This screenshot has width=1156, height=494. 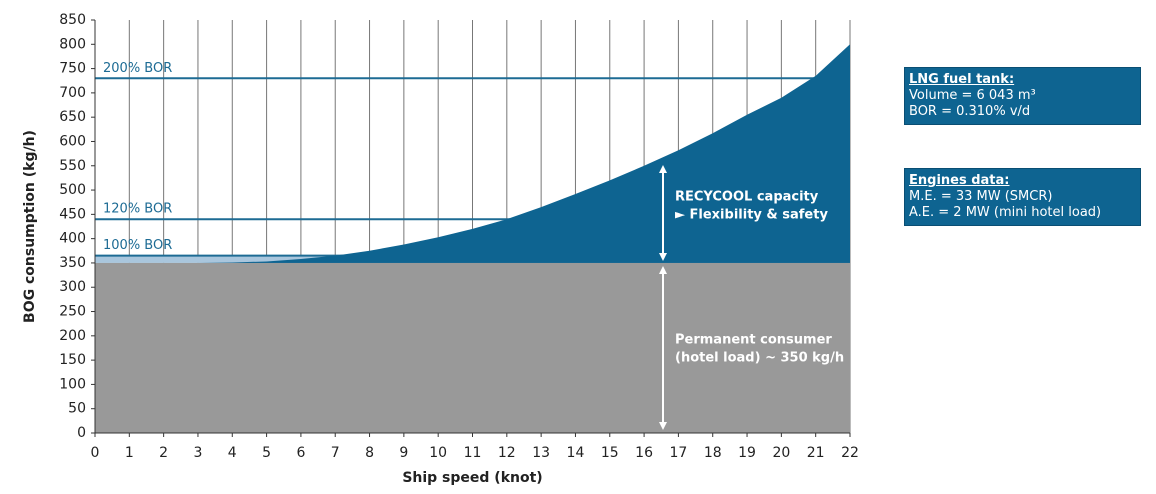 I want to click on x-tick-label: 8, so click(x=369, y=453).